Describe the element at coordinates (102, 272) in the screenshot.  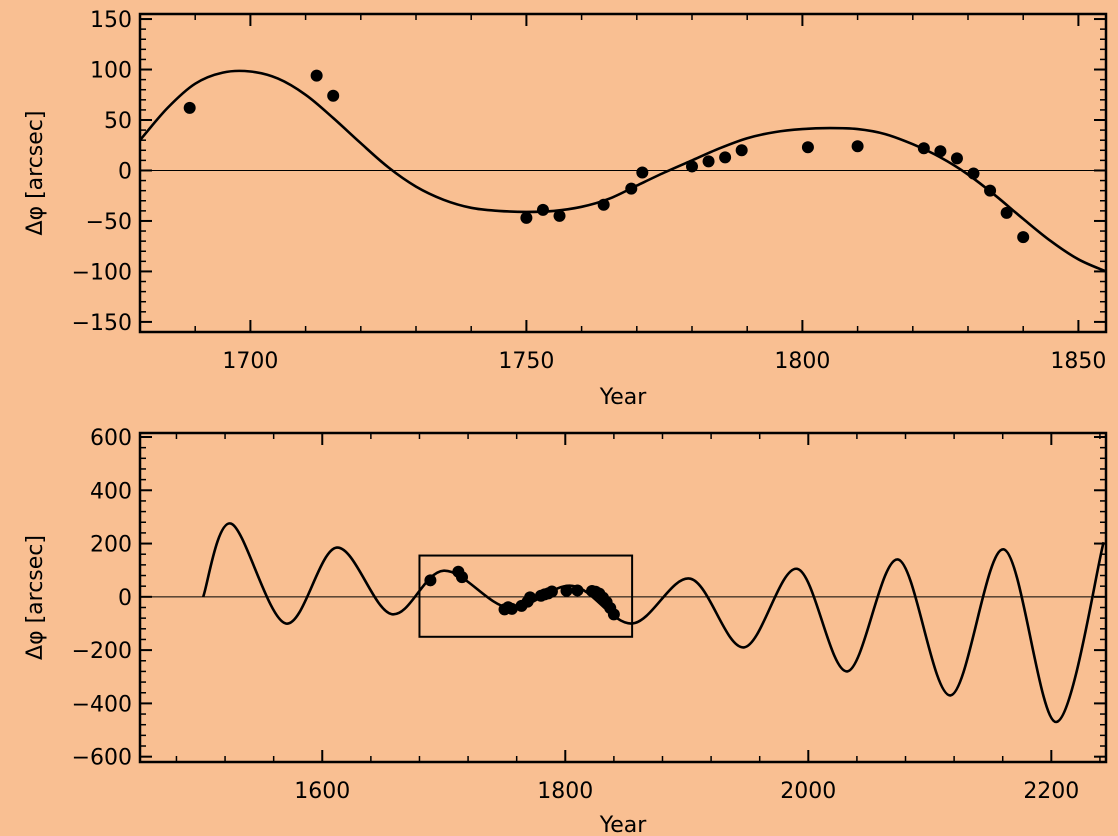
I see `y-tick-label: −100` at that location.